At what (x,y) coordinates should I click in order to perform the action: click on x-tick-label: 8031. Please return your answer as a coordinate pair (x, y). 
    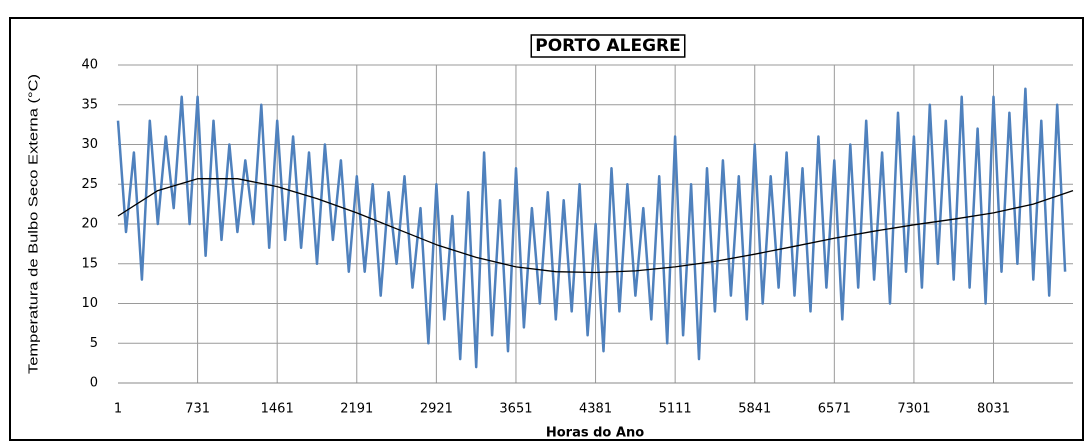
    Looking at the image, I should click on (993, 409).